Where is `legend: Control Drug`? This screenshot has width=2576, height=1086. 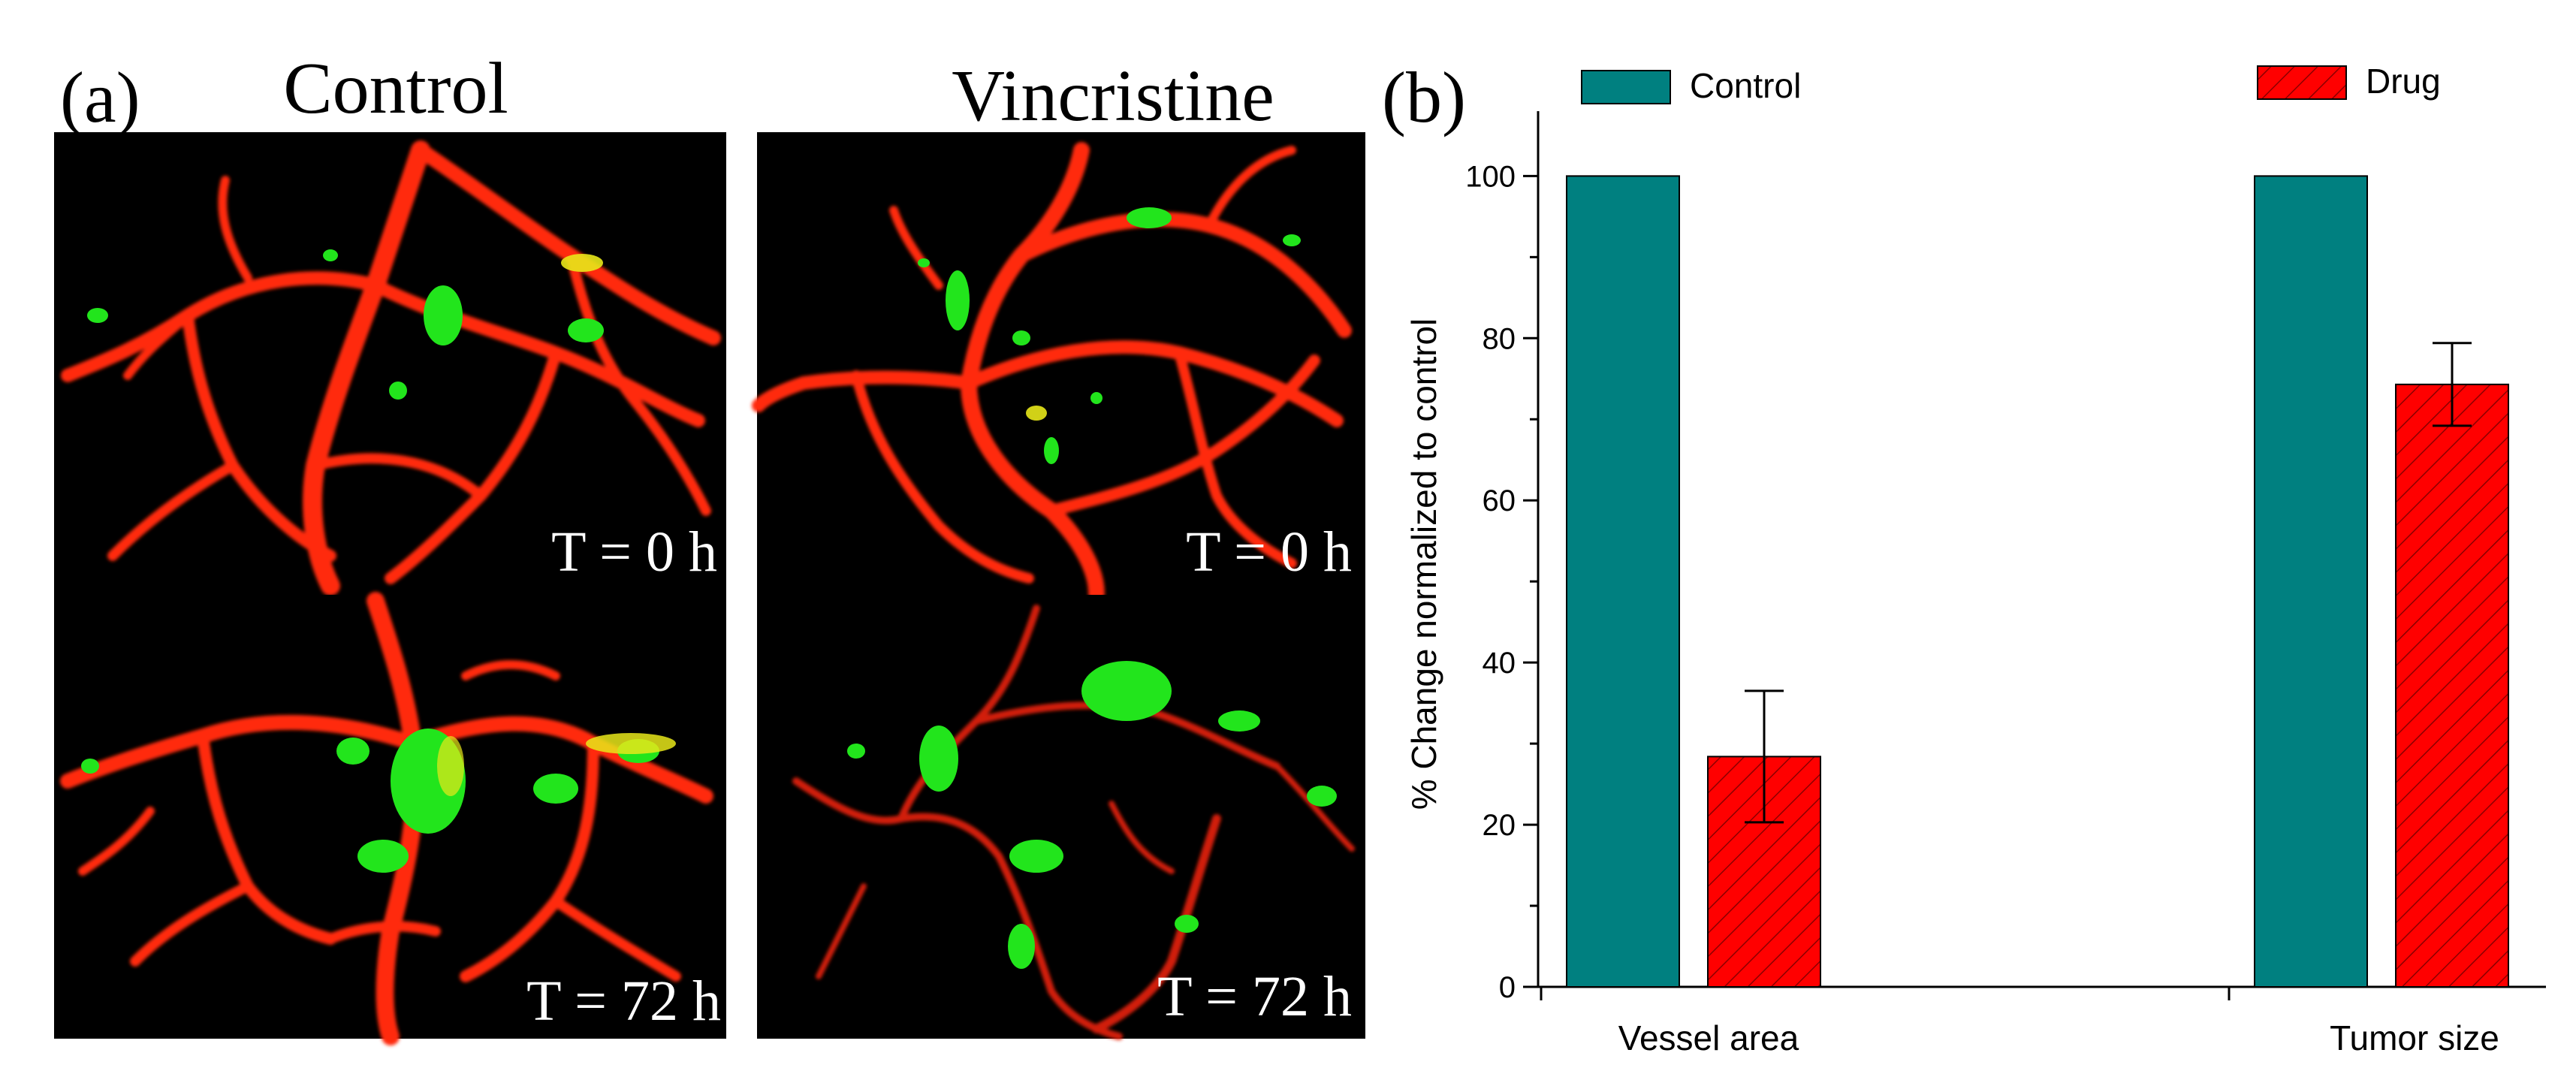 legend: Control Drug is located at coordinates (2011, 83).